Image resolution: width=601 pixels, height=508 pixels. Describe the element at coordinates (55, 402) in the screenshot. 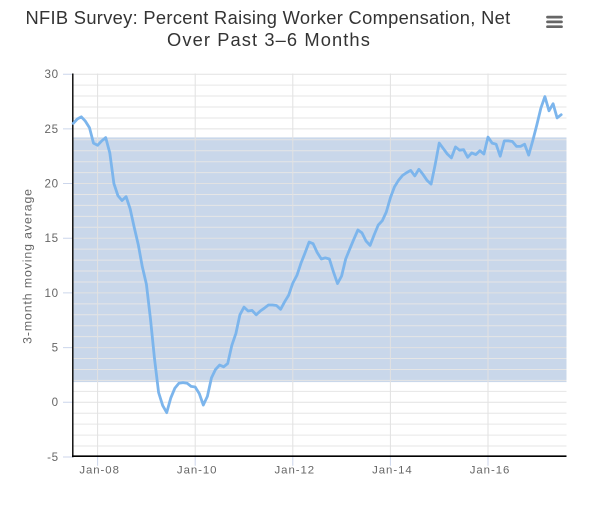

I see `svg-text: 0` at that location.